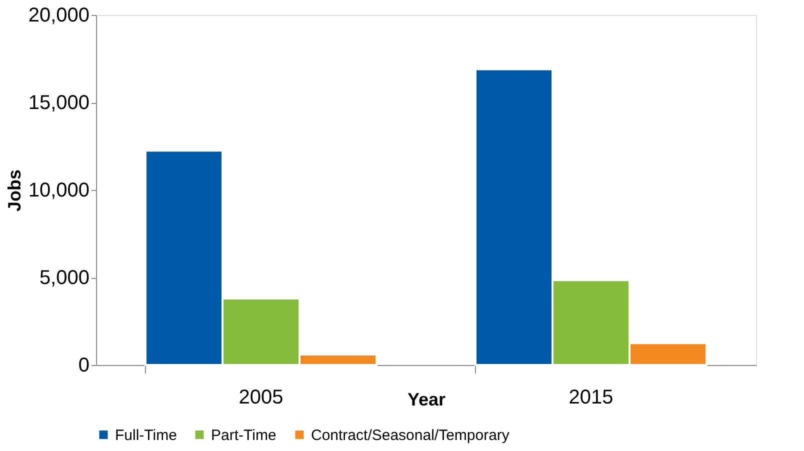 The width and height of the screenshot is (804, 451). I want to click on y-tick-label: 15,000, so click(59, 103).